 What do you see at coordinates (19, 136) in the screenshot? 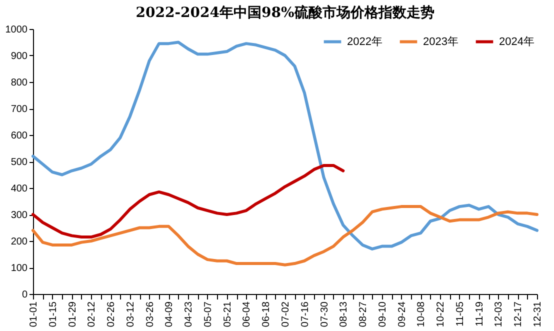
I see `y-tick-label: 600` at bounding box center [19, 136].